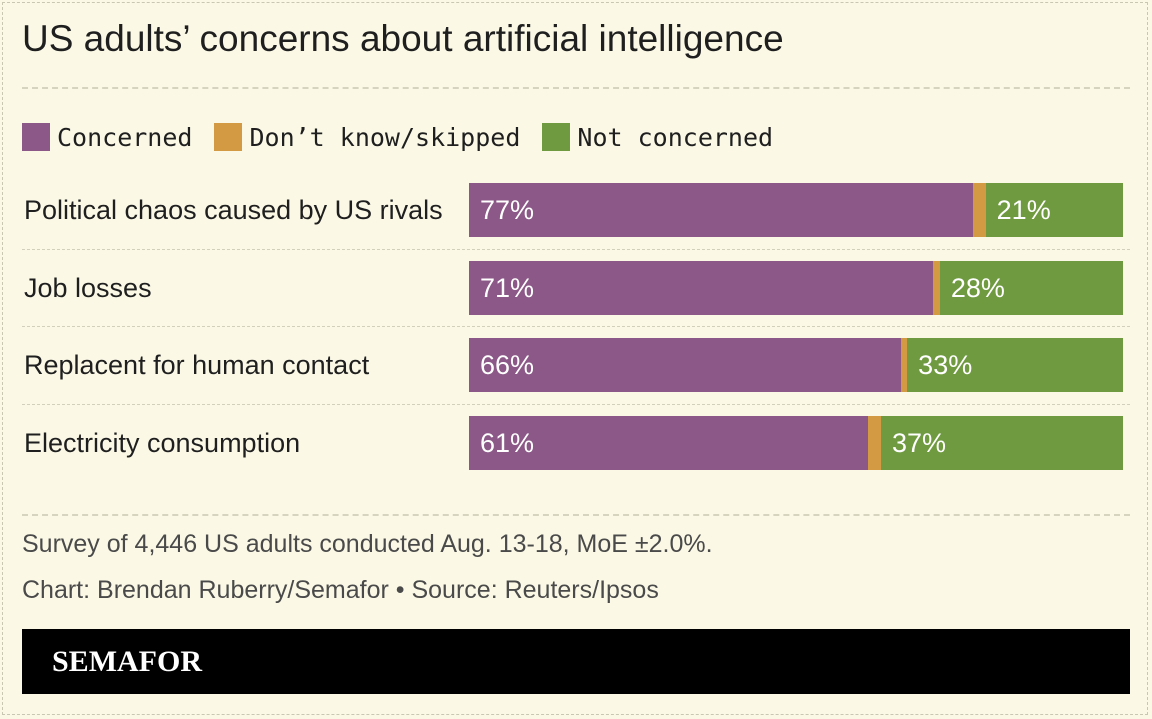 This screenshot has width=1152, height=719. Describe the element at coordinates (507, 210) in the screenshot. I see `data-label-concerned-political-chaos-caused-by-us-rivals: 77%` at that location.